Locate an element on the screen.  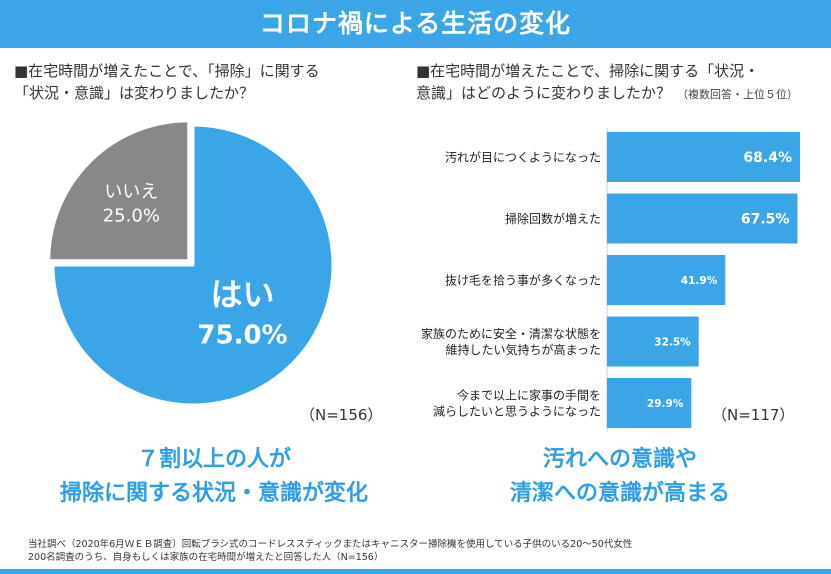
right-question-line2: 意識」はどのように変わりましたか？ is located at coordinates (544, 93).